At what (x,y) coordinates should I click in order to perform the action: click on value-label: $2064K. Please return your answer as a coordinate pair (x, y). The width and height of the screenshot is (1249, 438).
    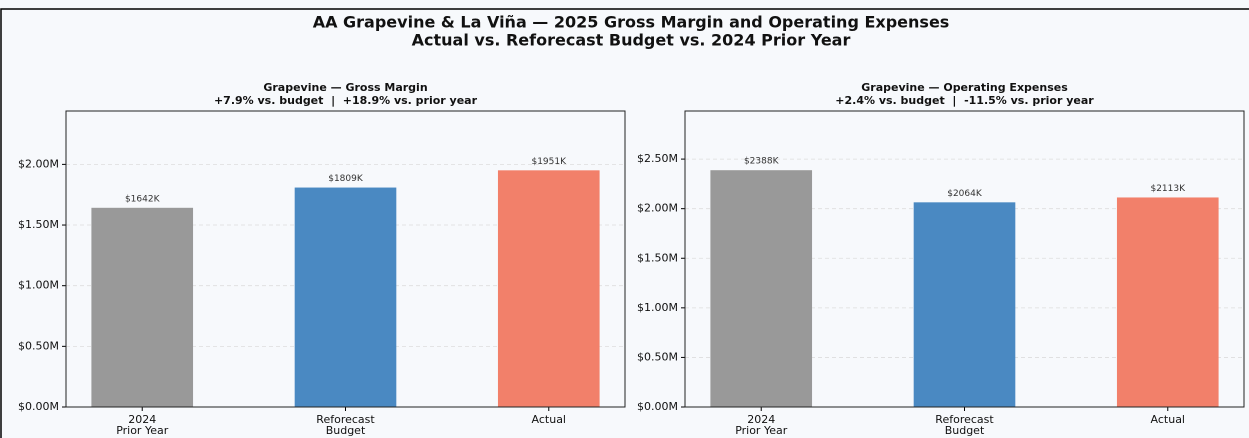
    Looking at the image, I should click on (965, 194).